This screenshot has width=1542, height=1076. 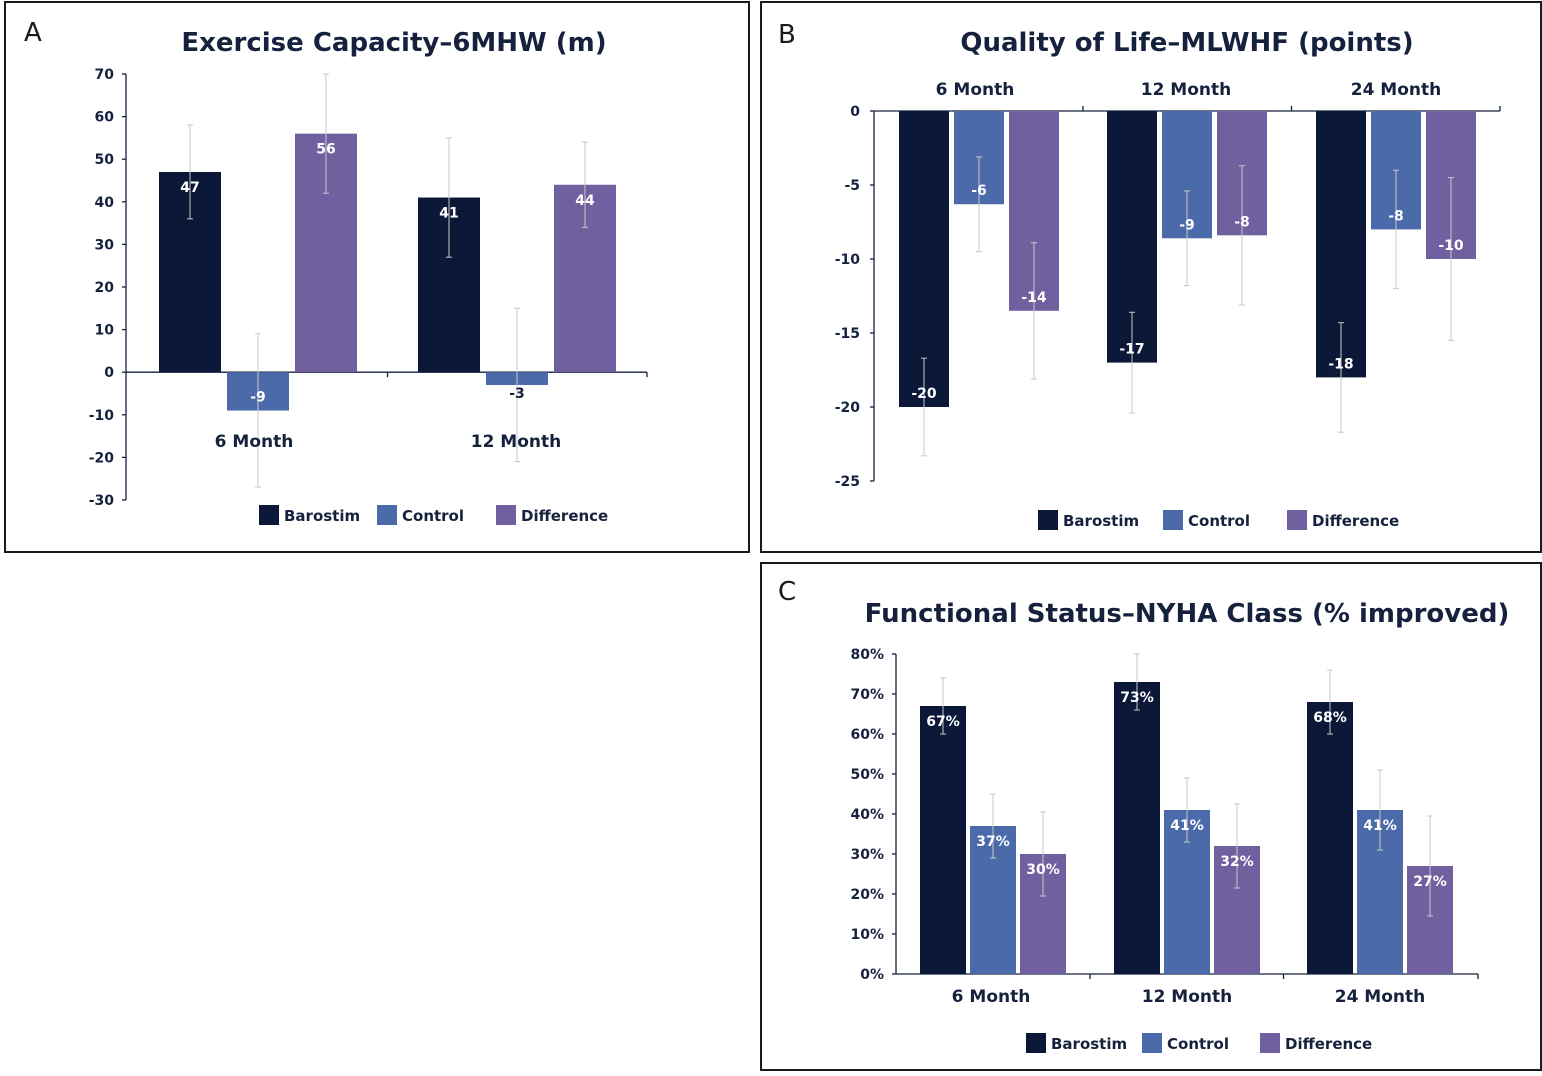 I want to click on y-tick-label: 0%, so click(x=872, y=975).